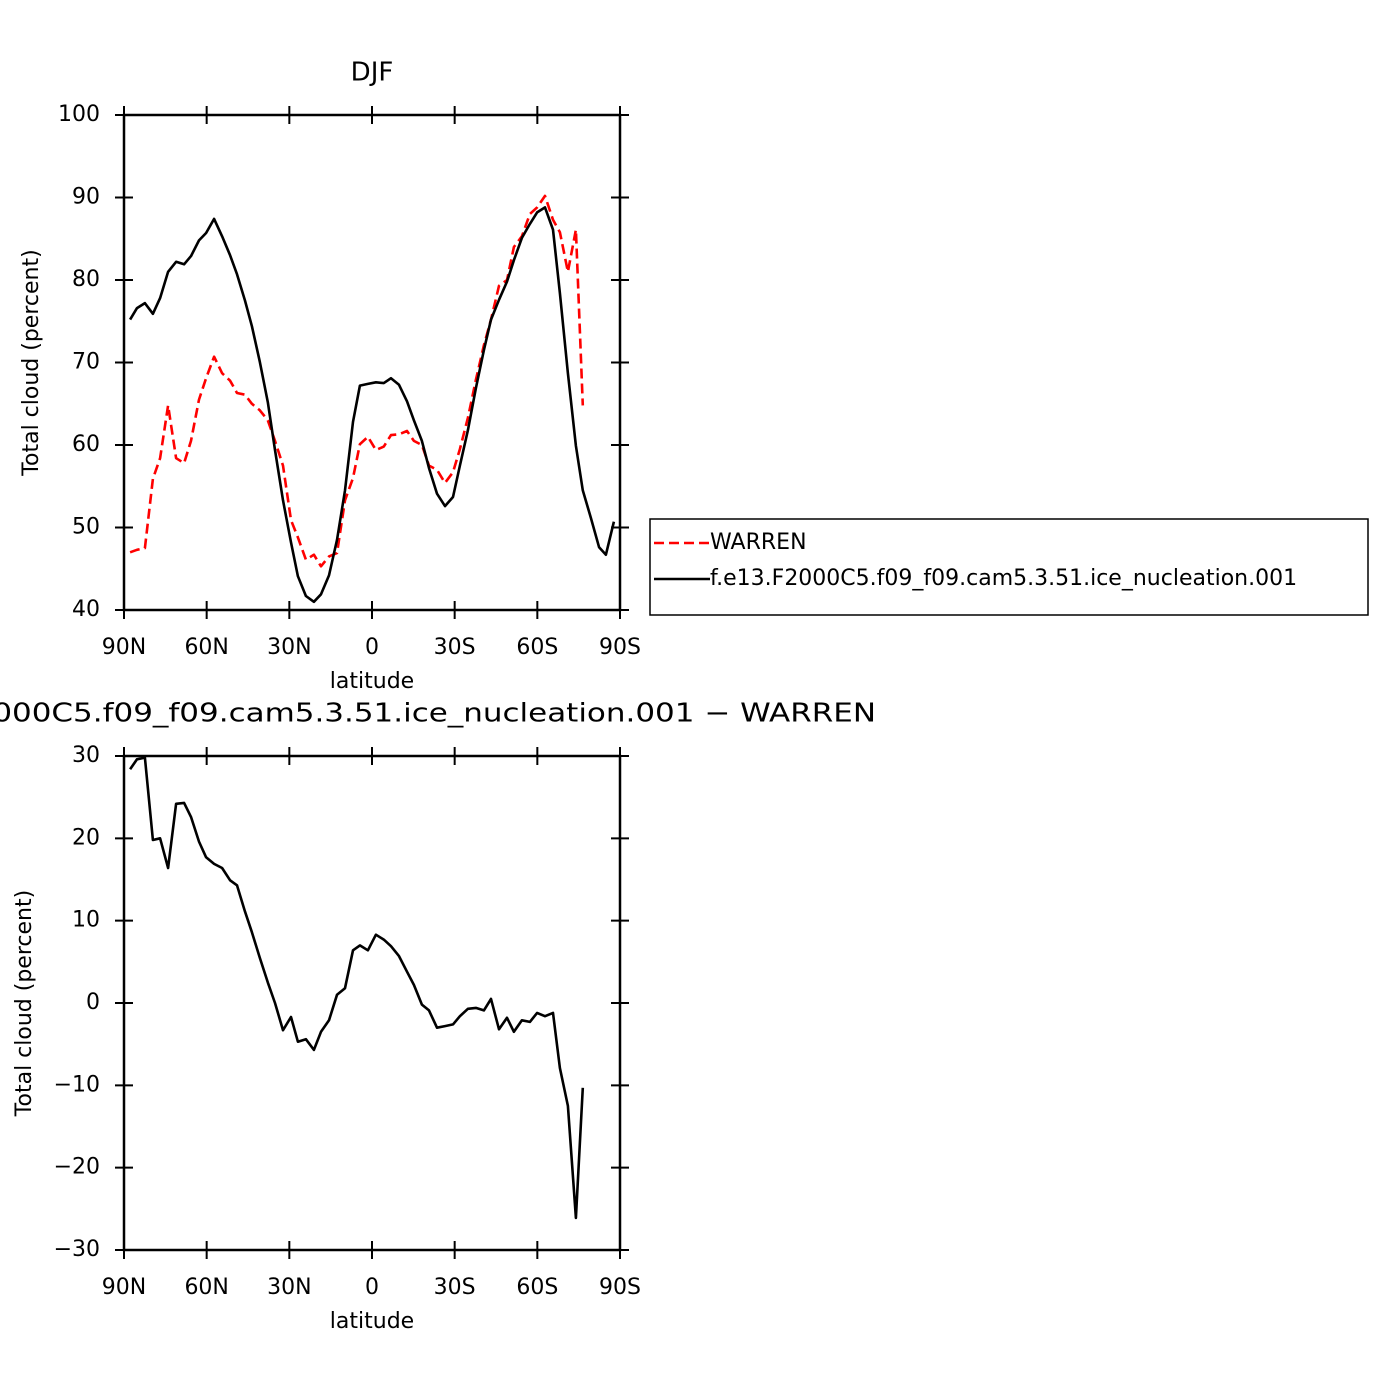  Describe the element at coordinates (86, 197) in the screenshot. I see `y-tick-label: 90` at that location.